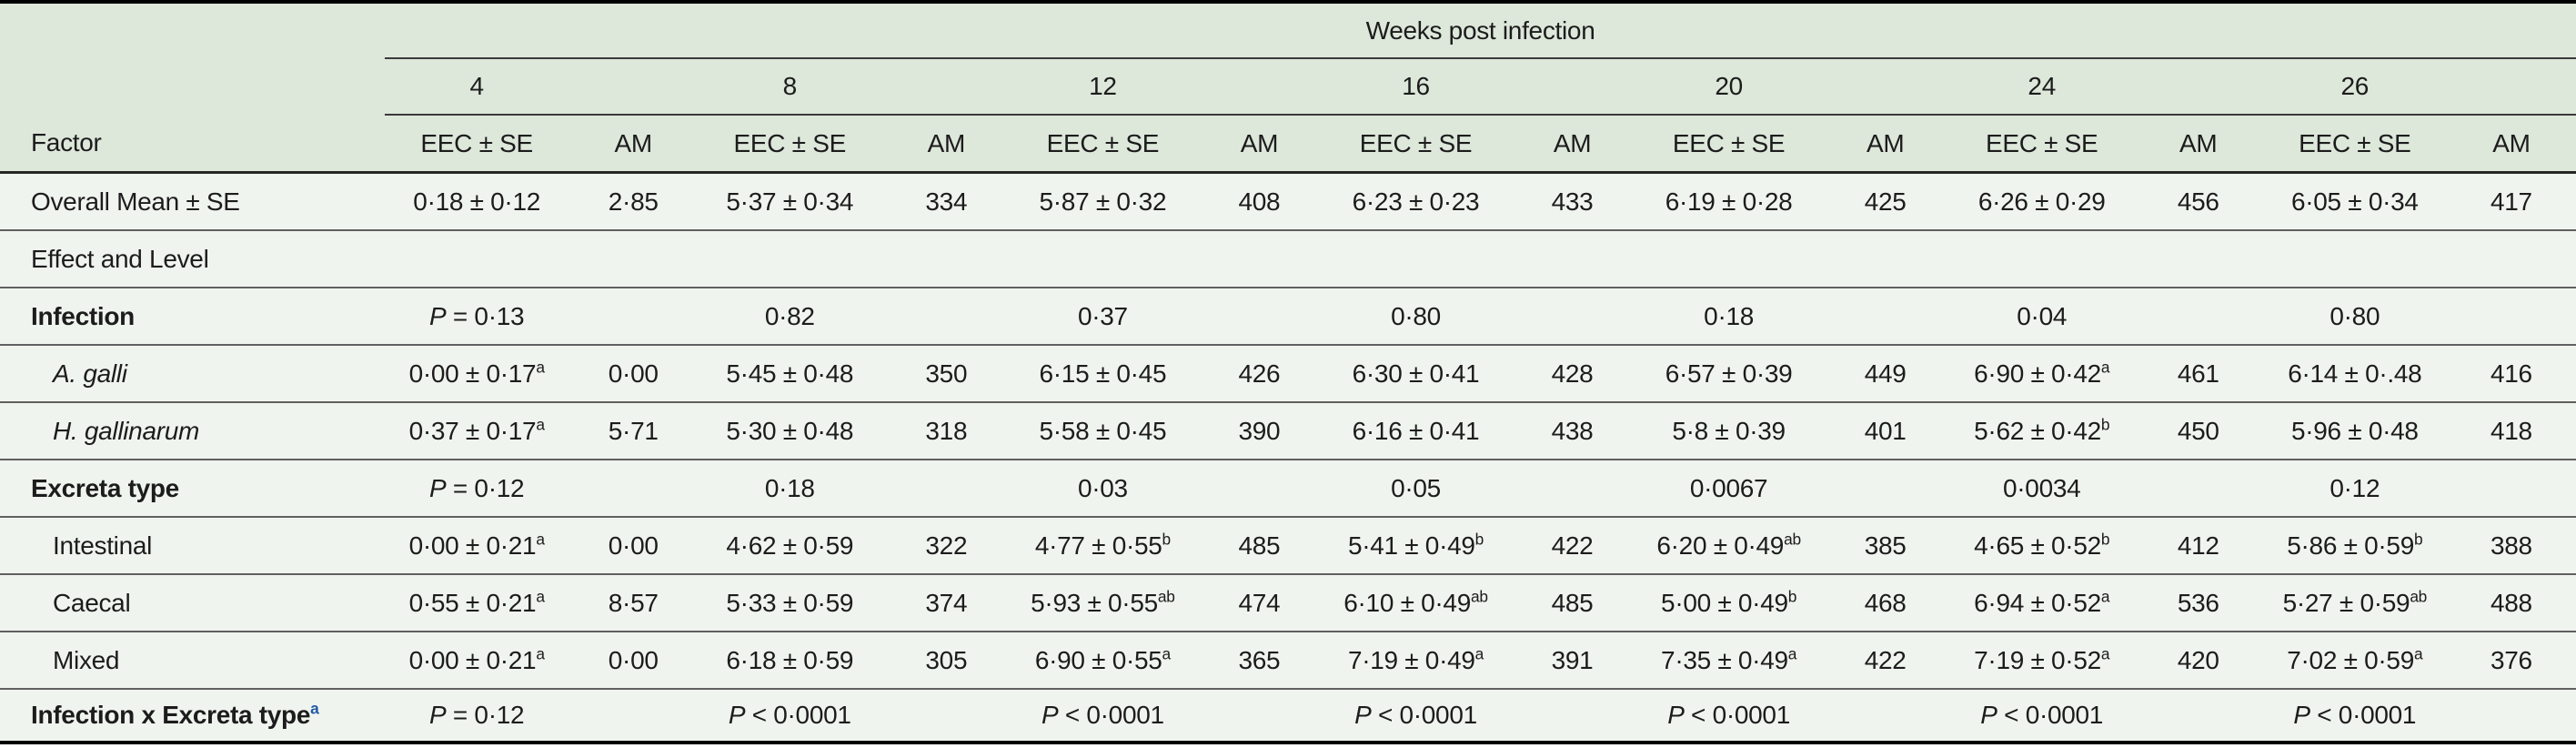 The image size is (2576, 748). What do you see at coordinates (1572, 546) in the screenshot?
I see `am-cell: 422` at bounding box center [1572, 546].